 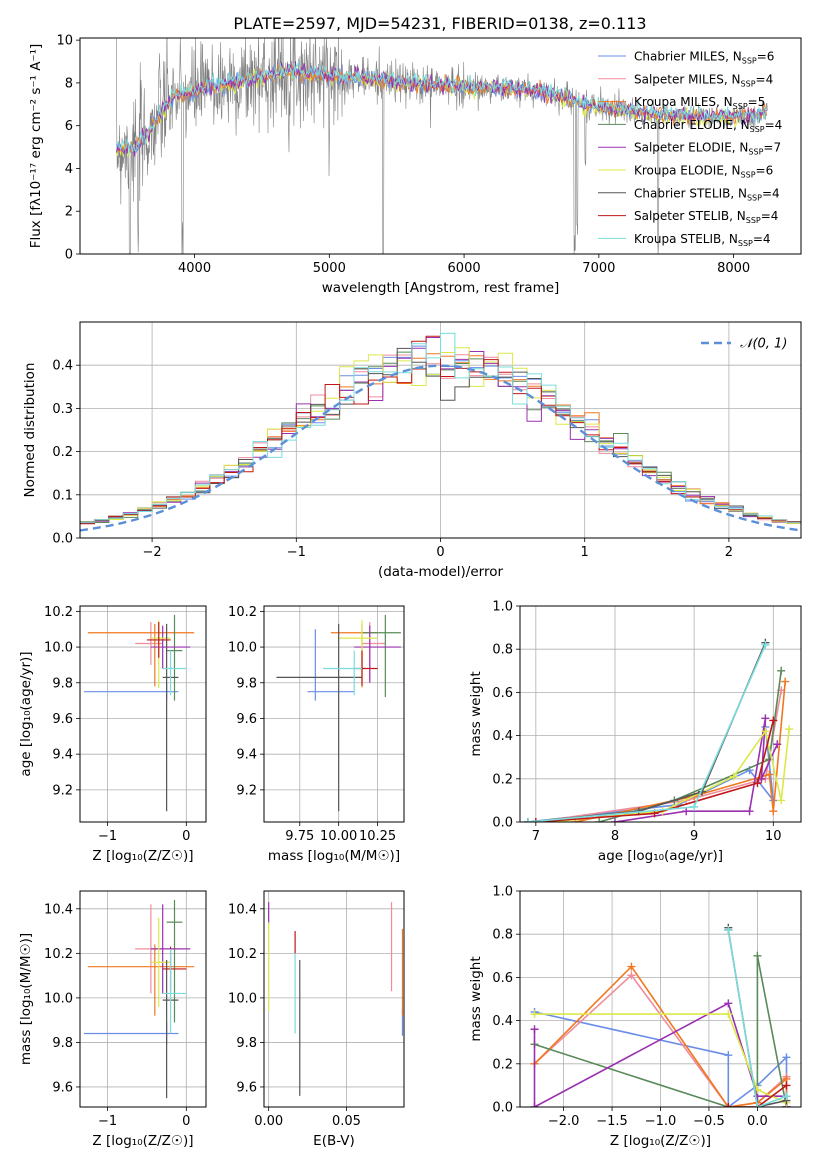 I want to click on y-axis-label: Flux [fλ10⁻¹⁷ erg cm⁻² s⁻¹ A⁻¹], so click(x=36, y=146).